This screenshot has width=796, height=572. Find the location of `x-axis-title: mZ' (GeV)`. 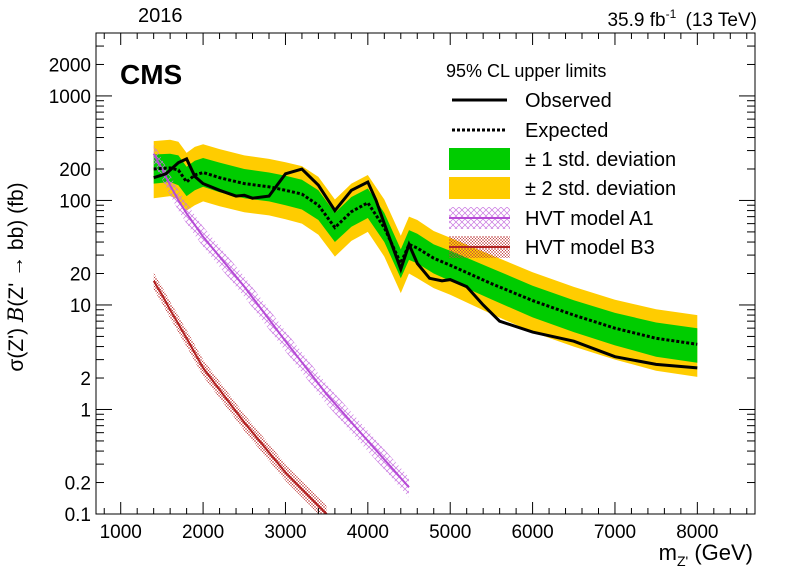

x-axis-title: mZ' (GeV) is located at coordinates (706, 554).